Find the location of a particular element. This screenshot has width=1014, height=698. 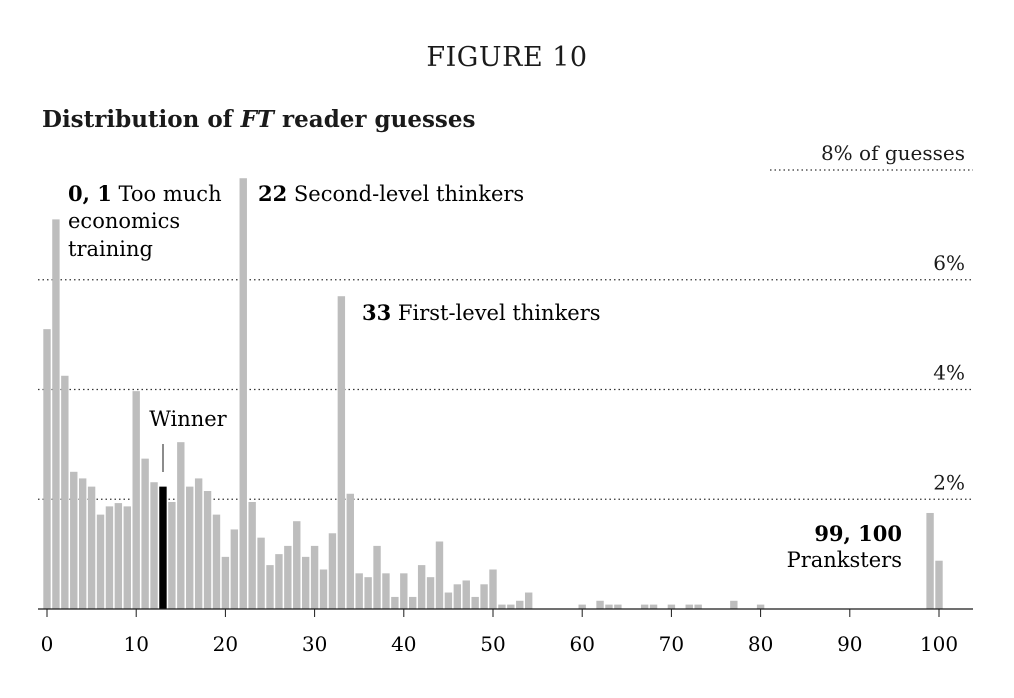

x-tick-label-30: 30 is located at coordinates (314, 644).